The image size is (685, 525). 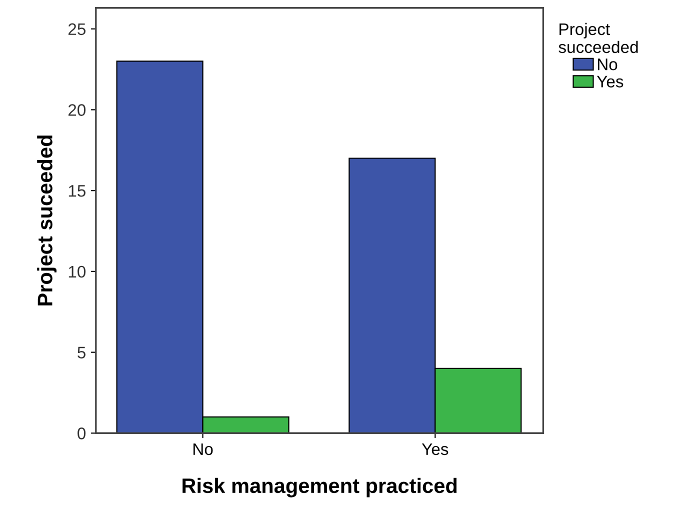 I want to click on x-axis-title: Risk management practiced, so click(x=319, y=488).